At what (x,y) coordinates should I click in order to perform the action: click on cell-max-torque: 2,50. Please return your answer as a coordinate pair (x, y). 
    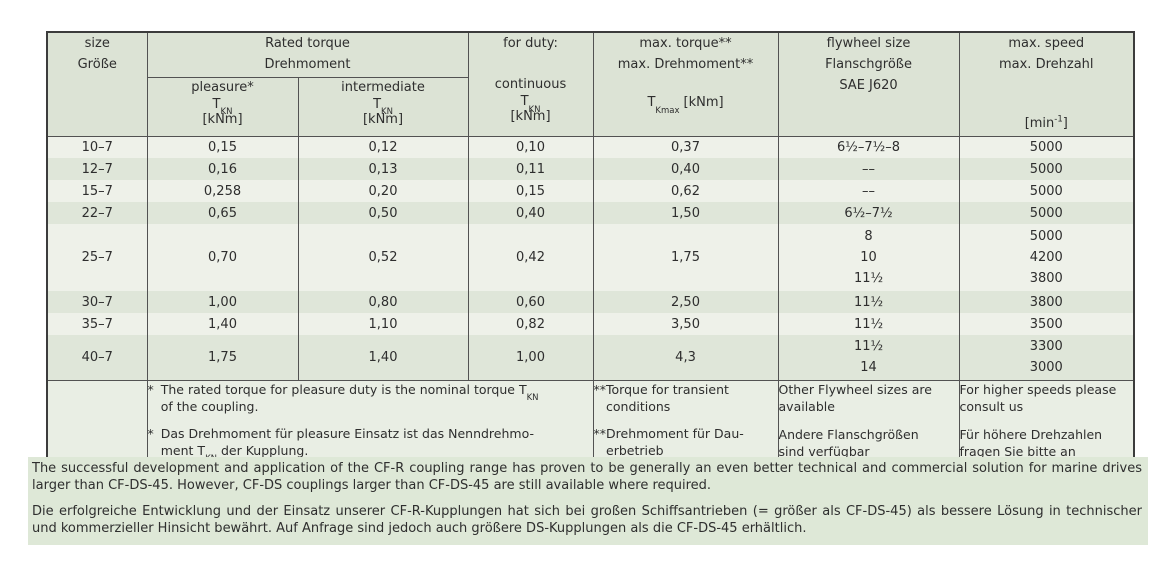
    Looking at the image, I should click on (685, 302).